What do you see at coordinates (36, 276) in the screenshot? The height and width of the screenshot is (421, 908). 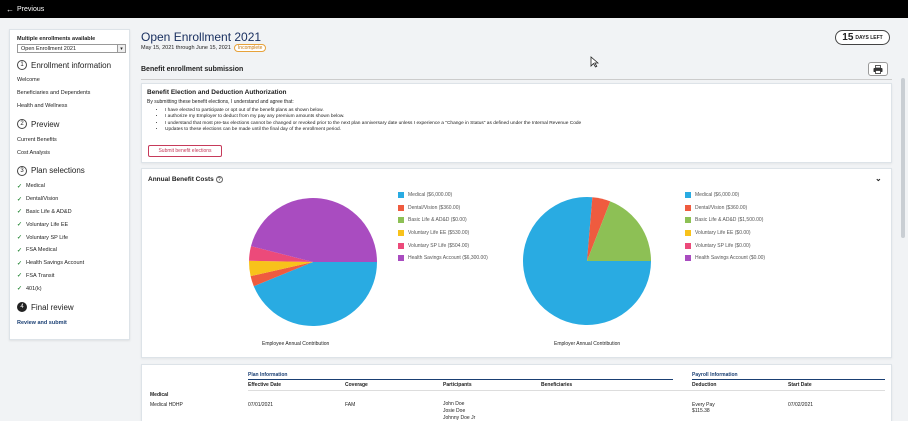 I see `sidebar-item-fsa-transit: ✓ FSA Transit` at bounding box center [36, 276].